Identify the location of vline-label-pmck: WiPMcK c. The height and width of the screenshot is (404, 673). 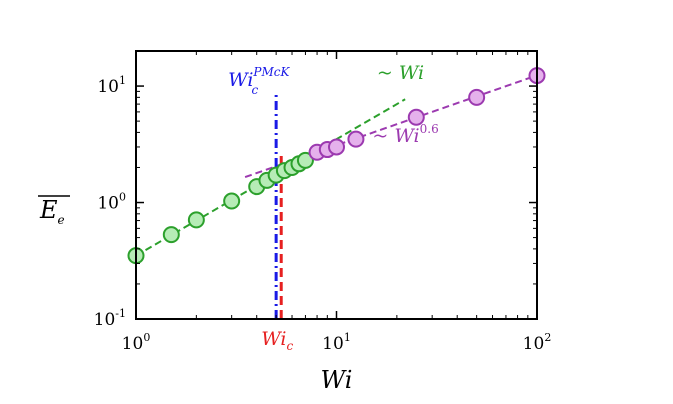
(259, 81).